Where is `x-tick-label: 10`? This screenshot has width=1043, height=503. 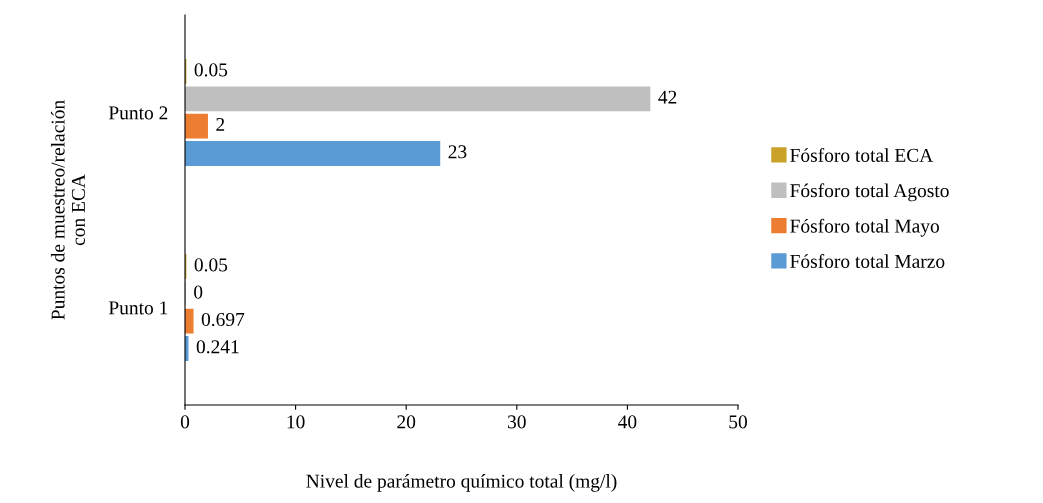
x-tick-label: 10 is located at coordinates (296, 422).